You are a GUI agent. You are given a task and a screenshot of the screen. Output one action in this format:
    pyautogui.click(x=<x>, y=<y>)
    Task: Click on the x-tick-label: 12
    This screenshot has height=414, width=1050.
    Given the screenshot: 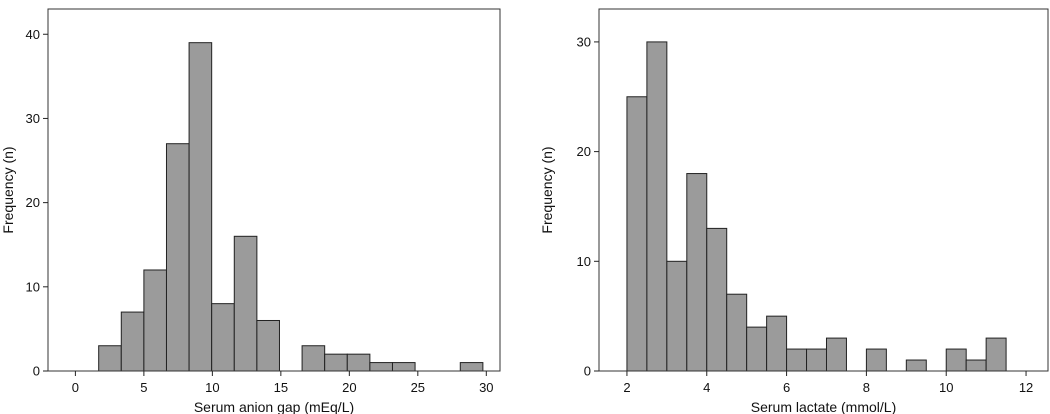 What is the action you would take?
    pyautogui.click(x=1026, y=387)
    